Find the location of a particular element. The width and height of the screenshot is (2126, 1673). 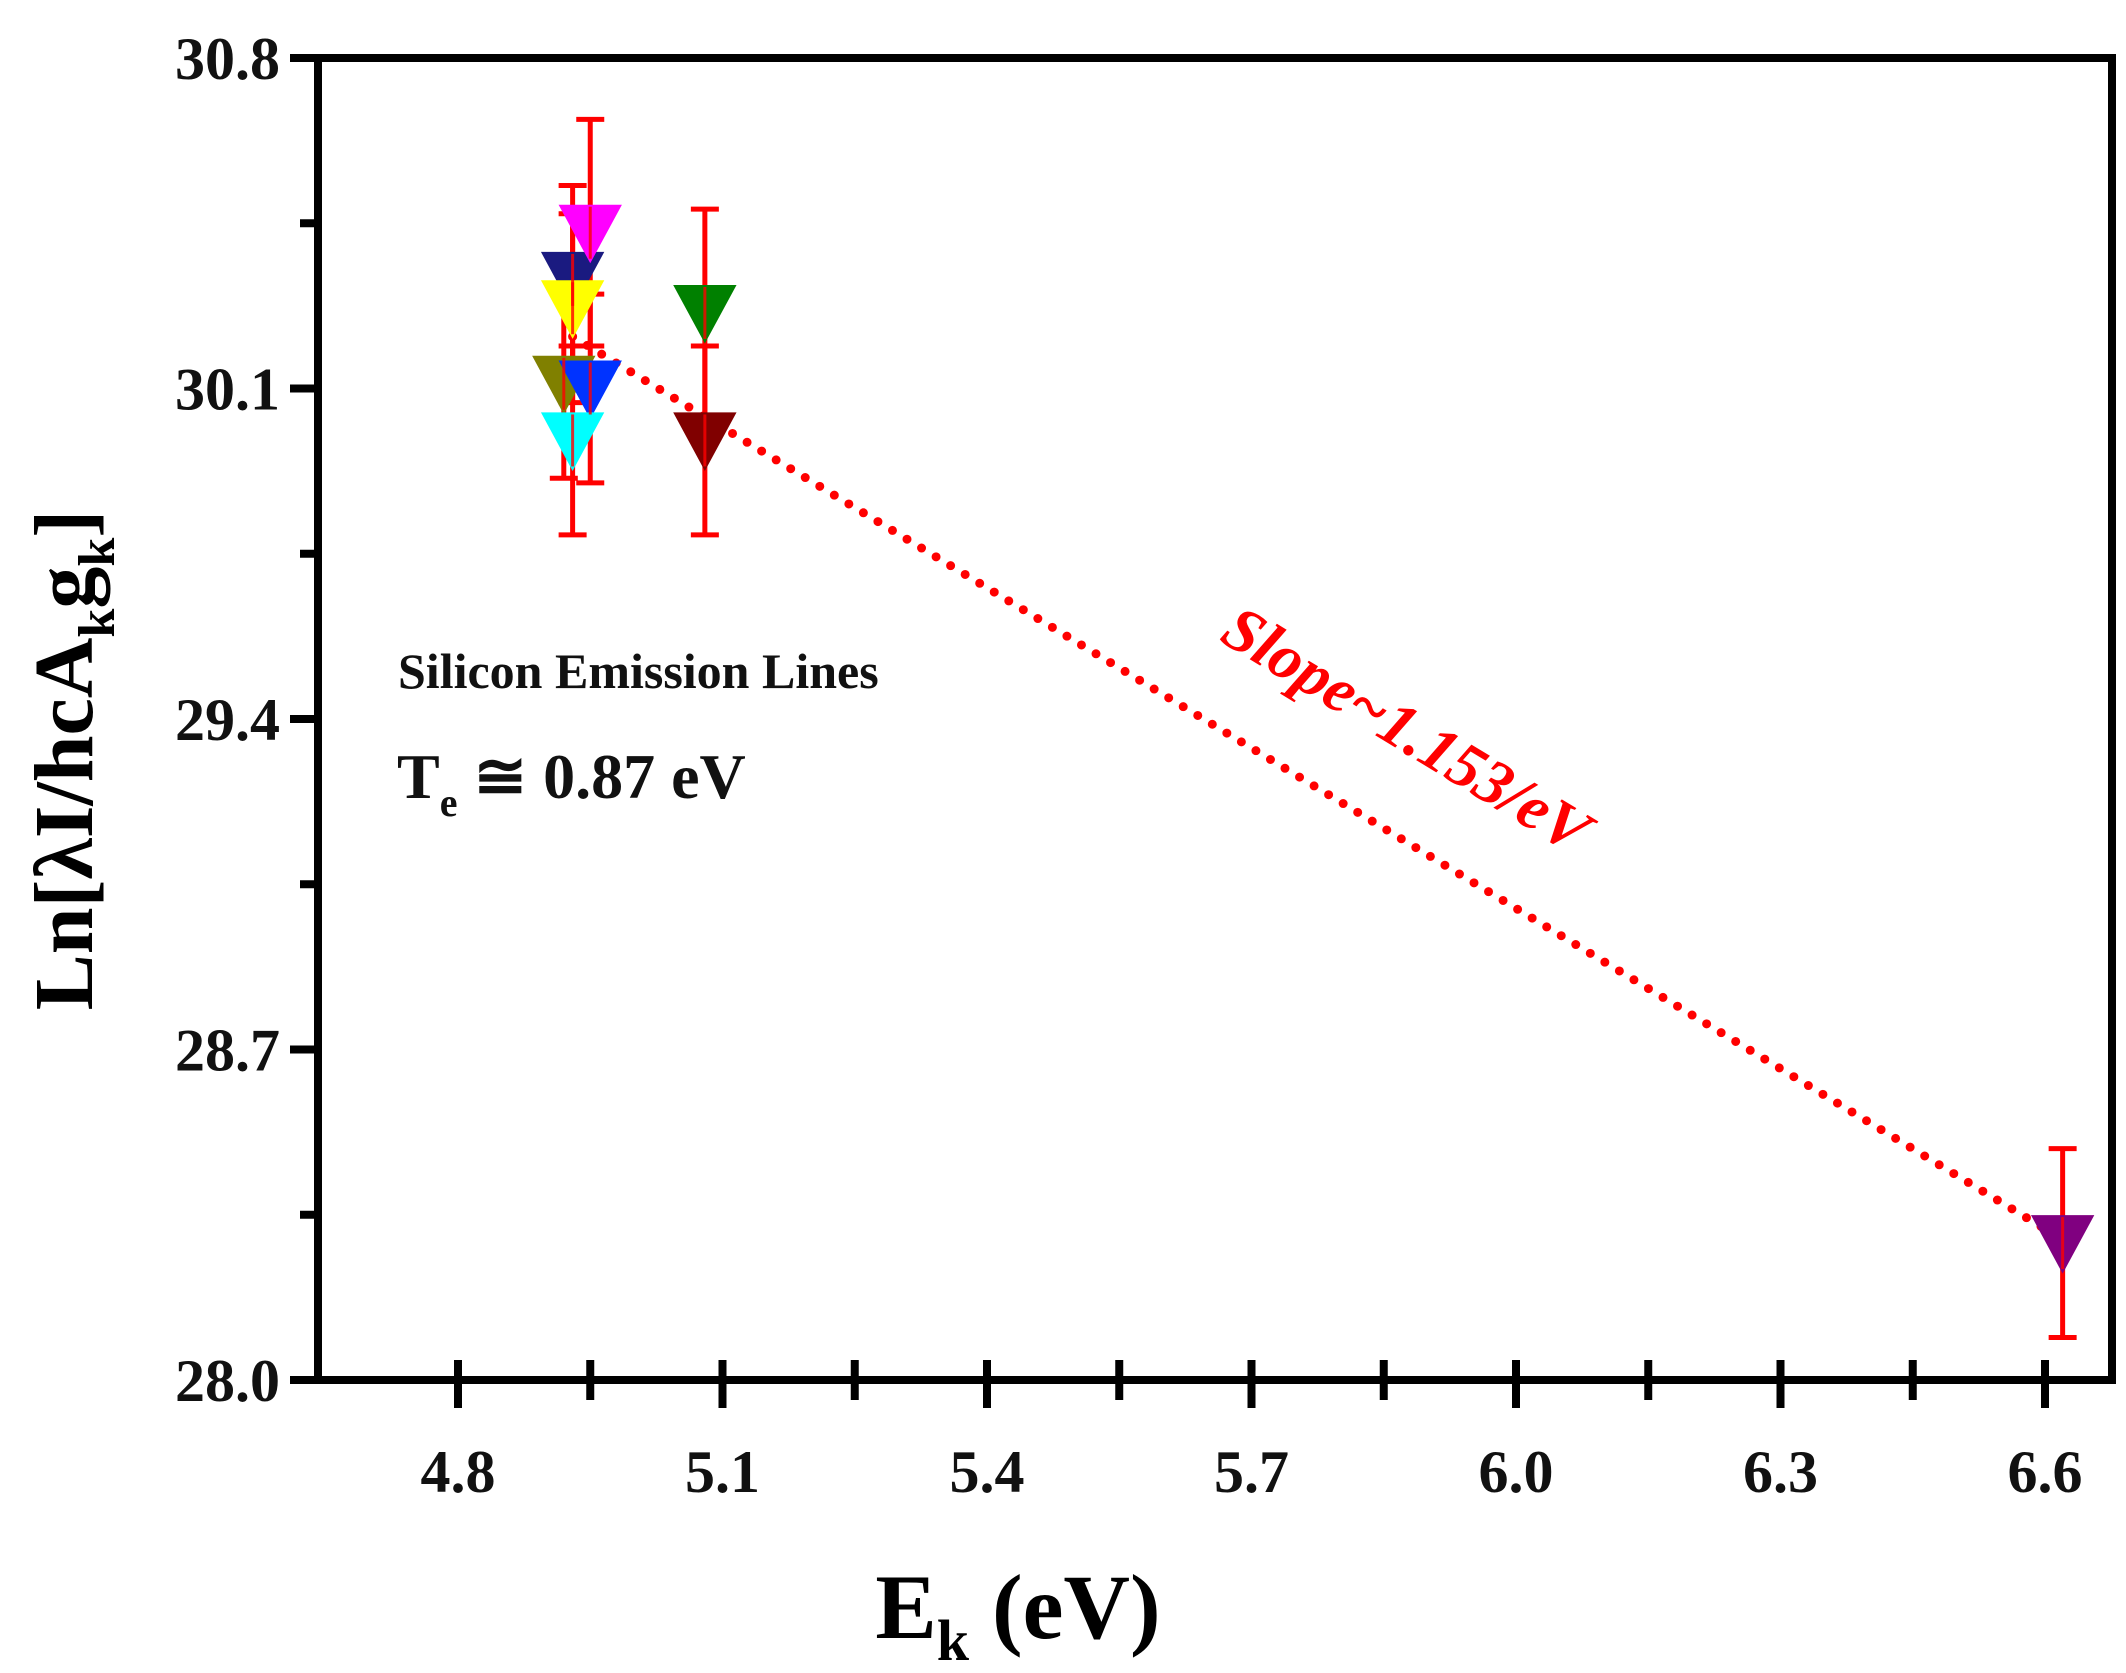

x-tick-label: 4.8 is located at coordinates (458, 1472).